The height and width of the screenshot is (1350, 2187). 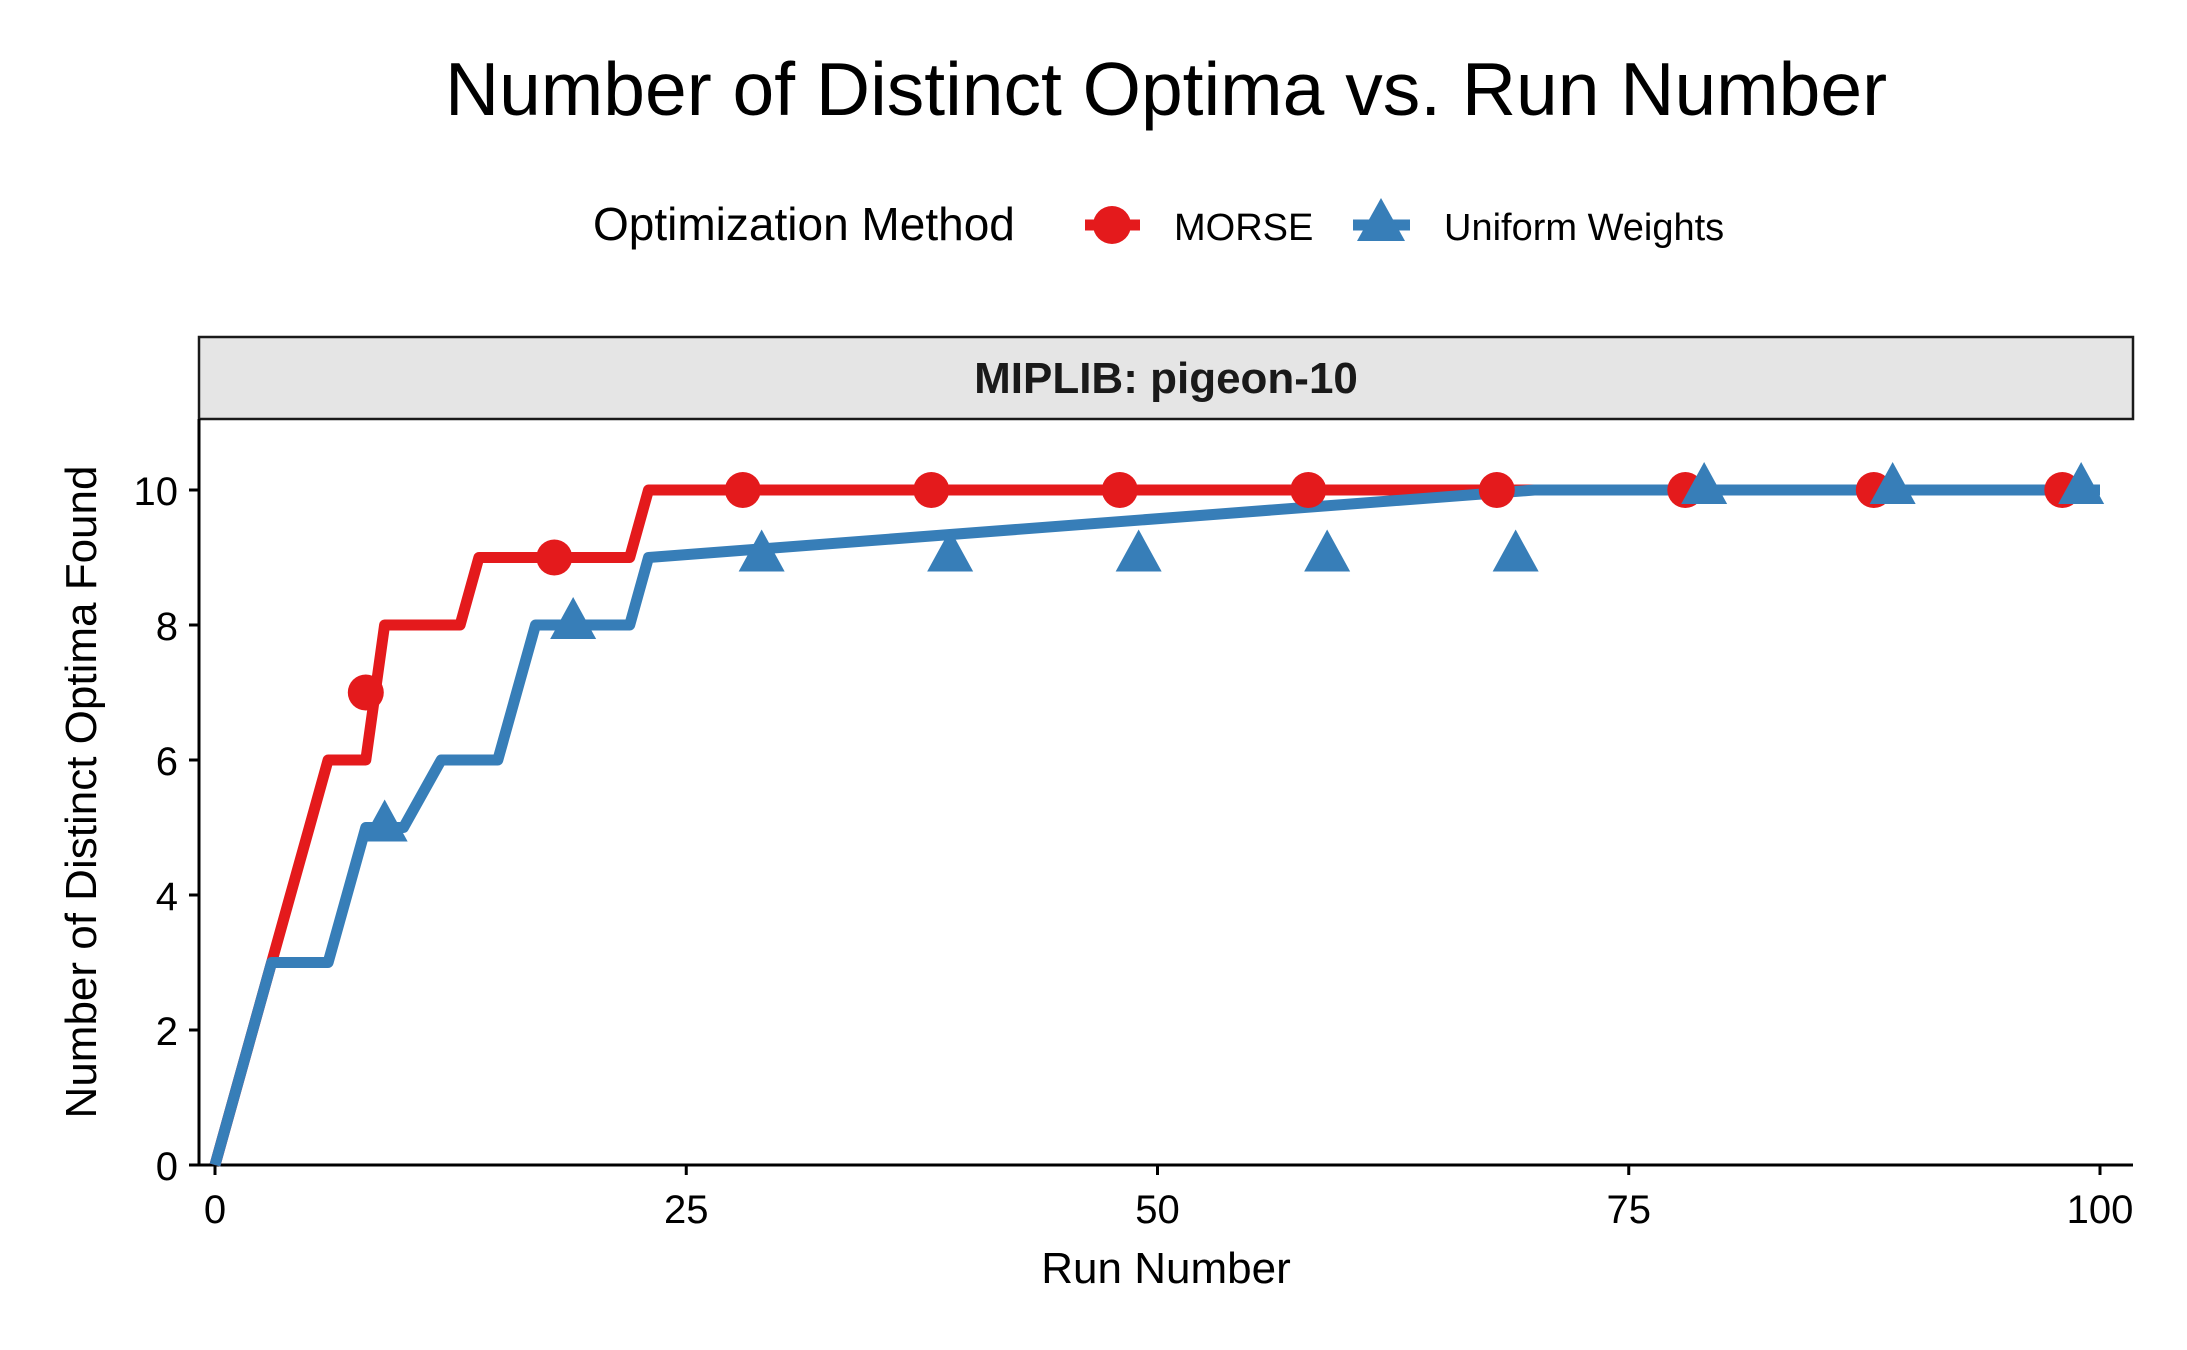 I want to click on y-tick-label: 4, so click(x=167, y=897).